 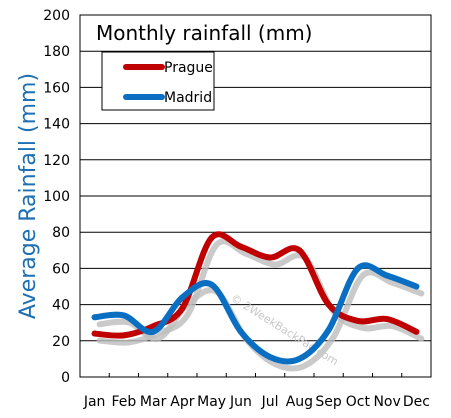 What do you see at coordinates (357, 268) in the screenshot?
I see `data-point-madrid-oct` at bounding box center [357, 268].